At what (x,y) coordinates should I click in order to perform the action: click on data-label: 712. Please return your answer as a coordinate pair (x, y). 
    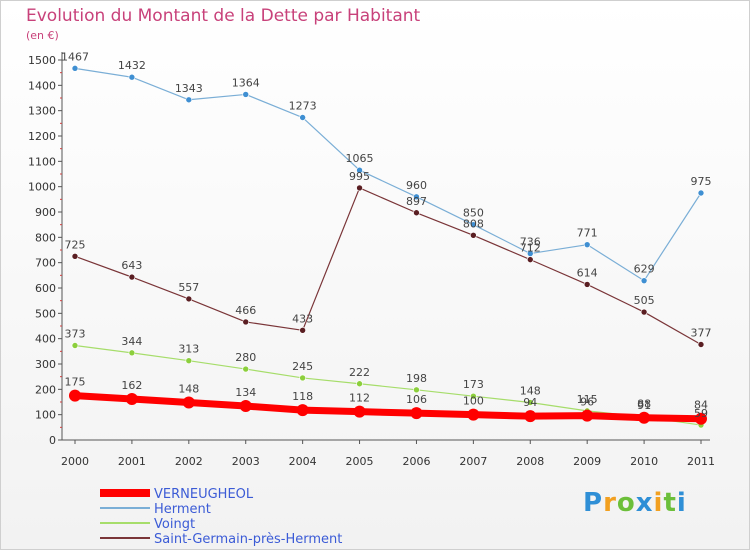
    Looking at the image, I should click on (530, 248).